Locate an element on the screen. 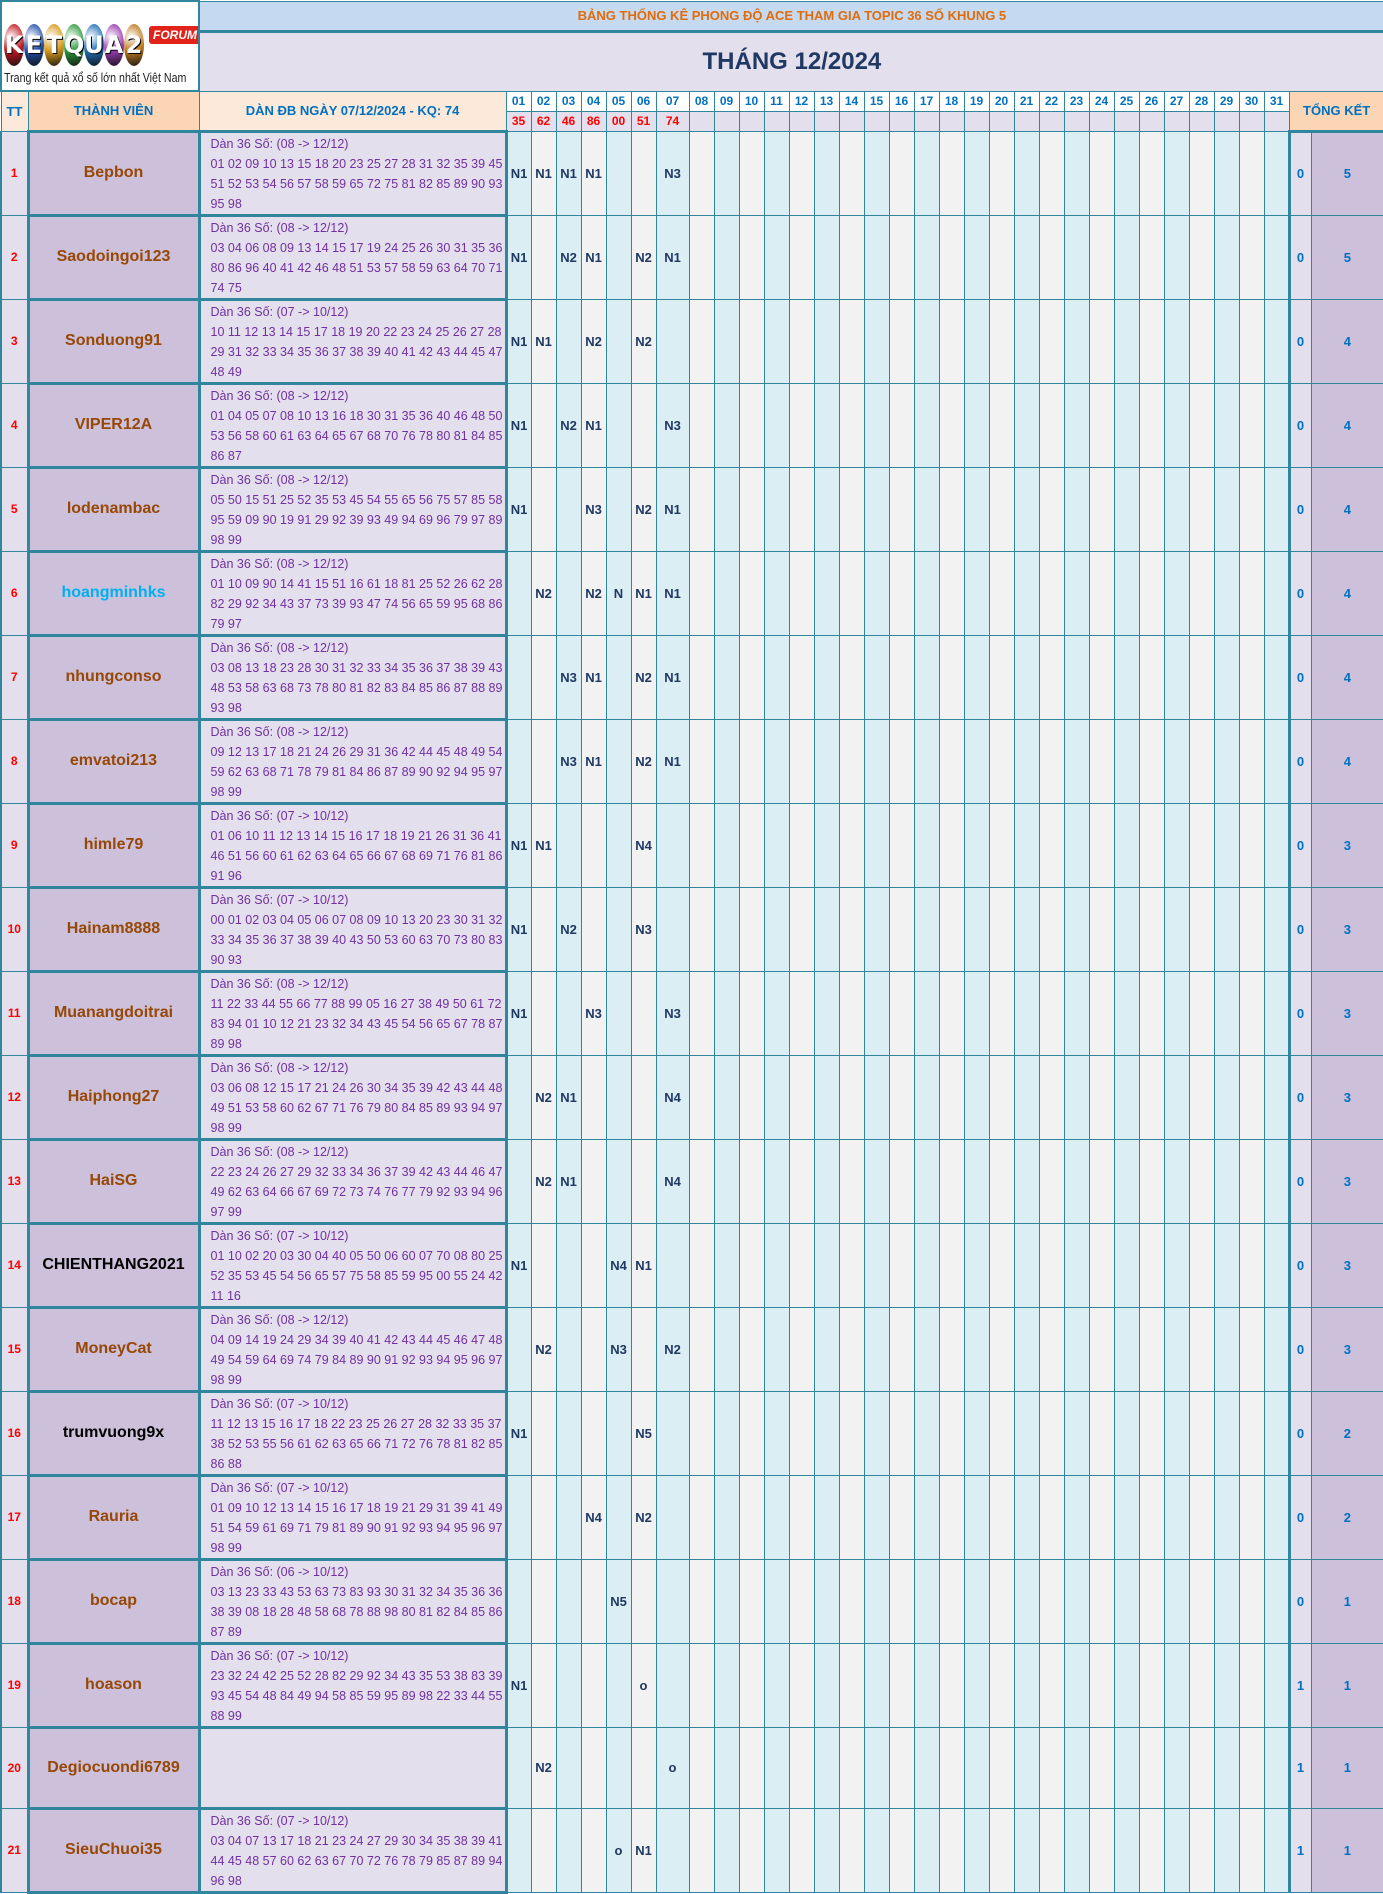 The width and height of the screenshot is (1383, 1894). member-name: lodenambac is located at coordinates (113, 509).